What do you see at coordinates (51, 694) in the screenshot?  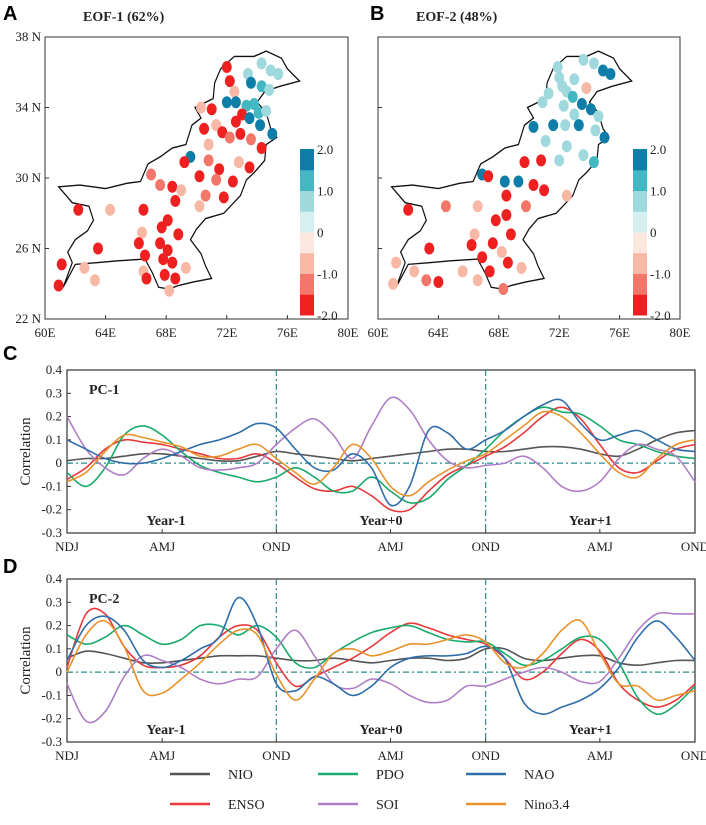 I see `y-tick-label: -0.1` at bounding box center [51, 694].